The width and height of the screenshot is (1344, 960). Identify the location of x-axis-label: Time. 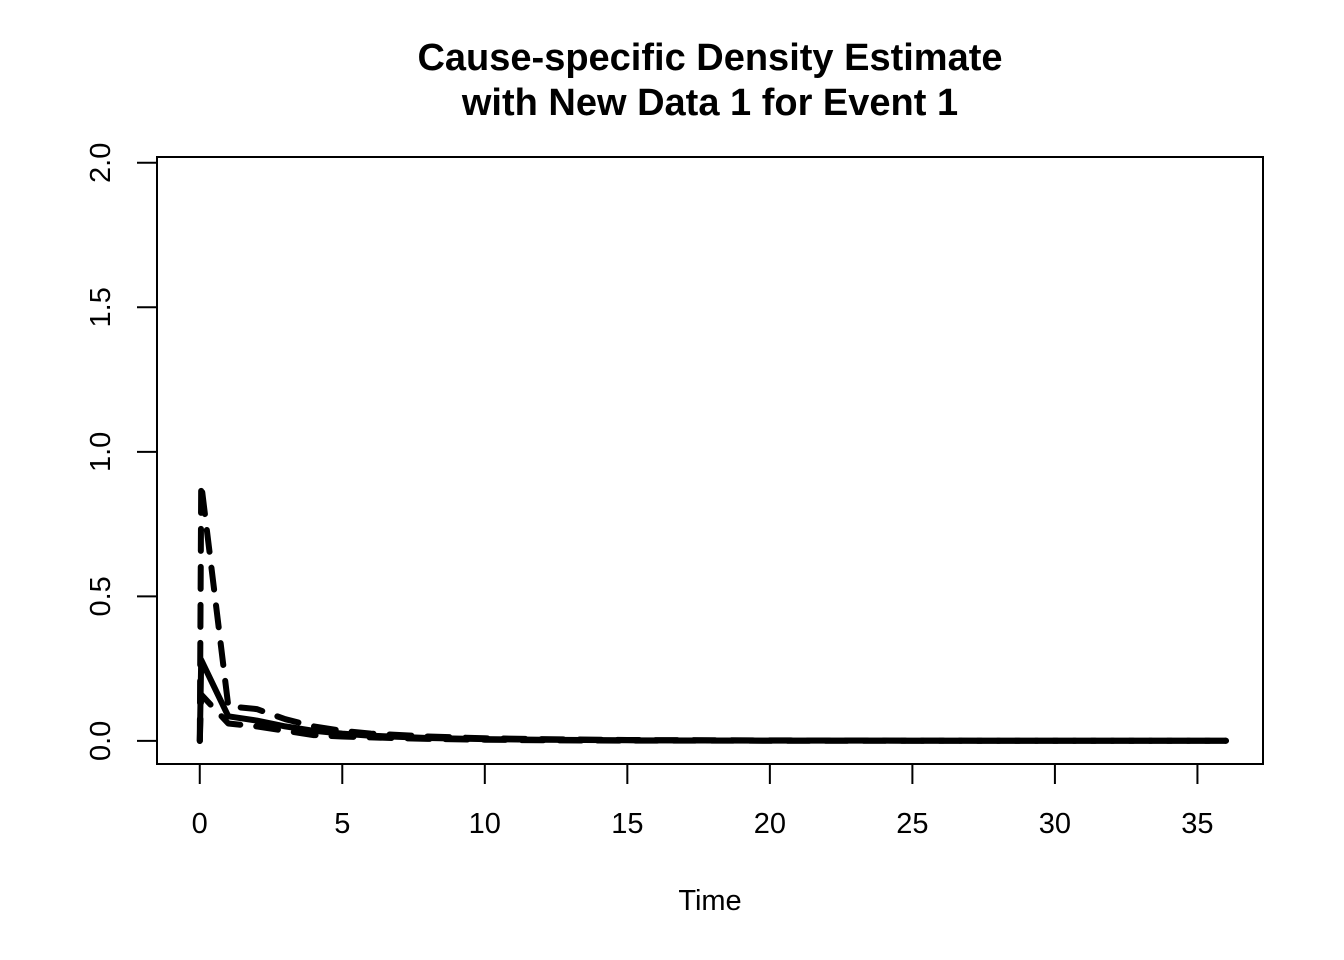
(709, 901).